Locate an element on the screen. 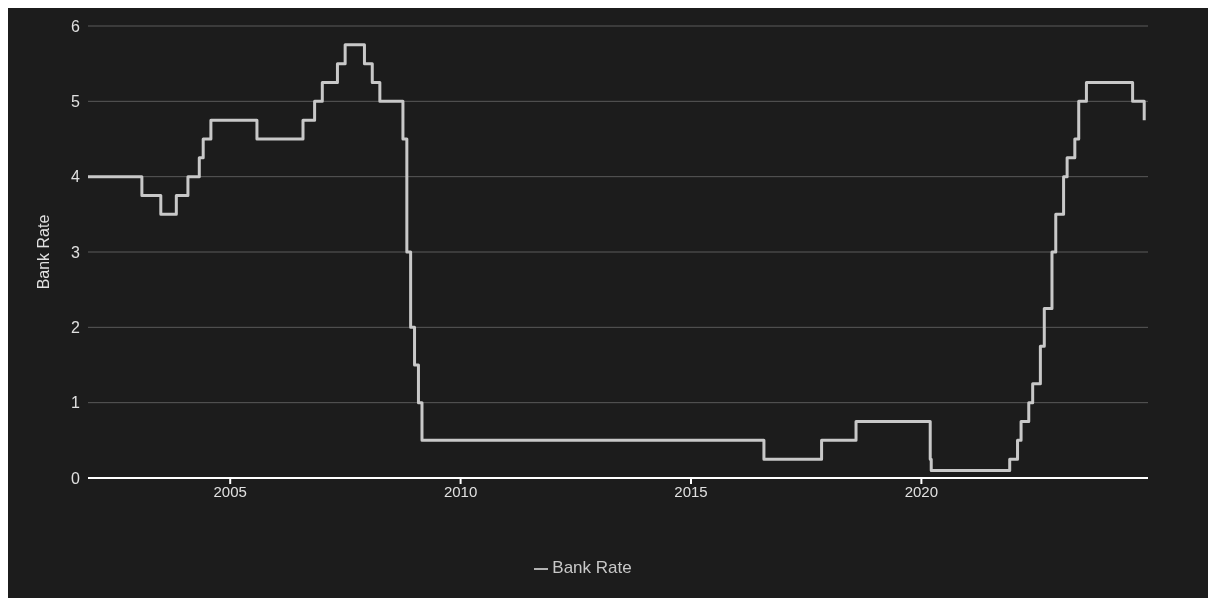 The width and height of the screenshot is (1223, 607). y-tick-label: 4 is located at coordinates (76, 177).